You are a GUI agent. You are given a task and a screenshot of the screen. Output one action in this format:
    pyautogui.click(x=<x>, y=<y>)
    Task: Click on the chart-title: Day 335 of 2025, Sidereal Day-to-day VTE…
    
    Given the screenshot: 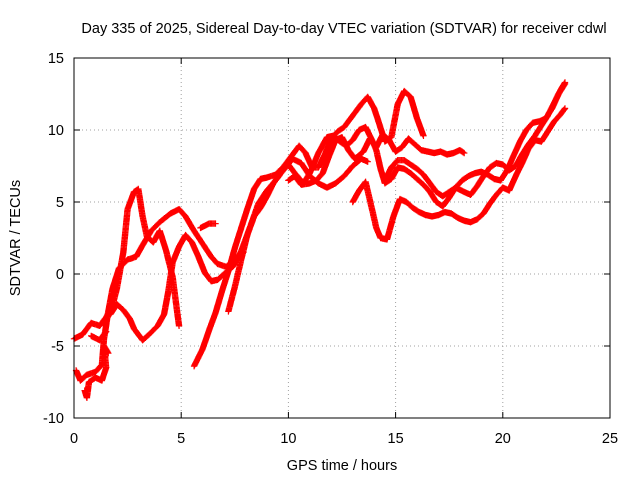 What is the action you would take?
    pyautogui.click(x=343, y=29)
    